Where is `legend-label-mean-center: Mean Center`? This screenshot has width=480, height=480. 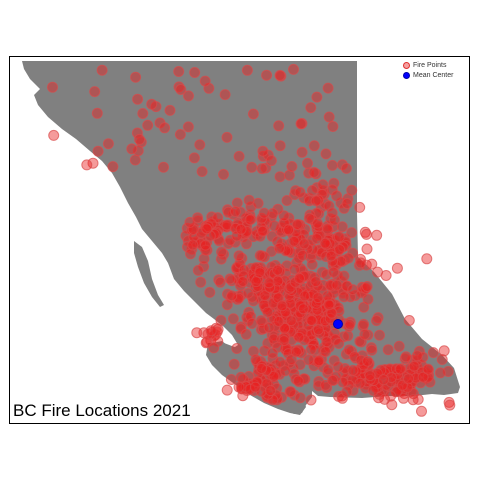
legend-label-mean-center: Mean Center is located at coordinates (433, 75).